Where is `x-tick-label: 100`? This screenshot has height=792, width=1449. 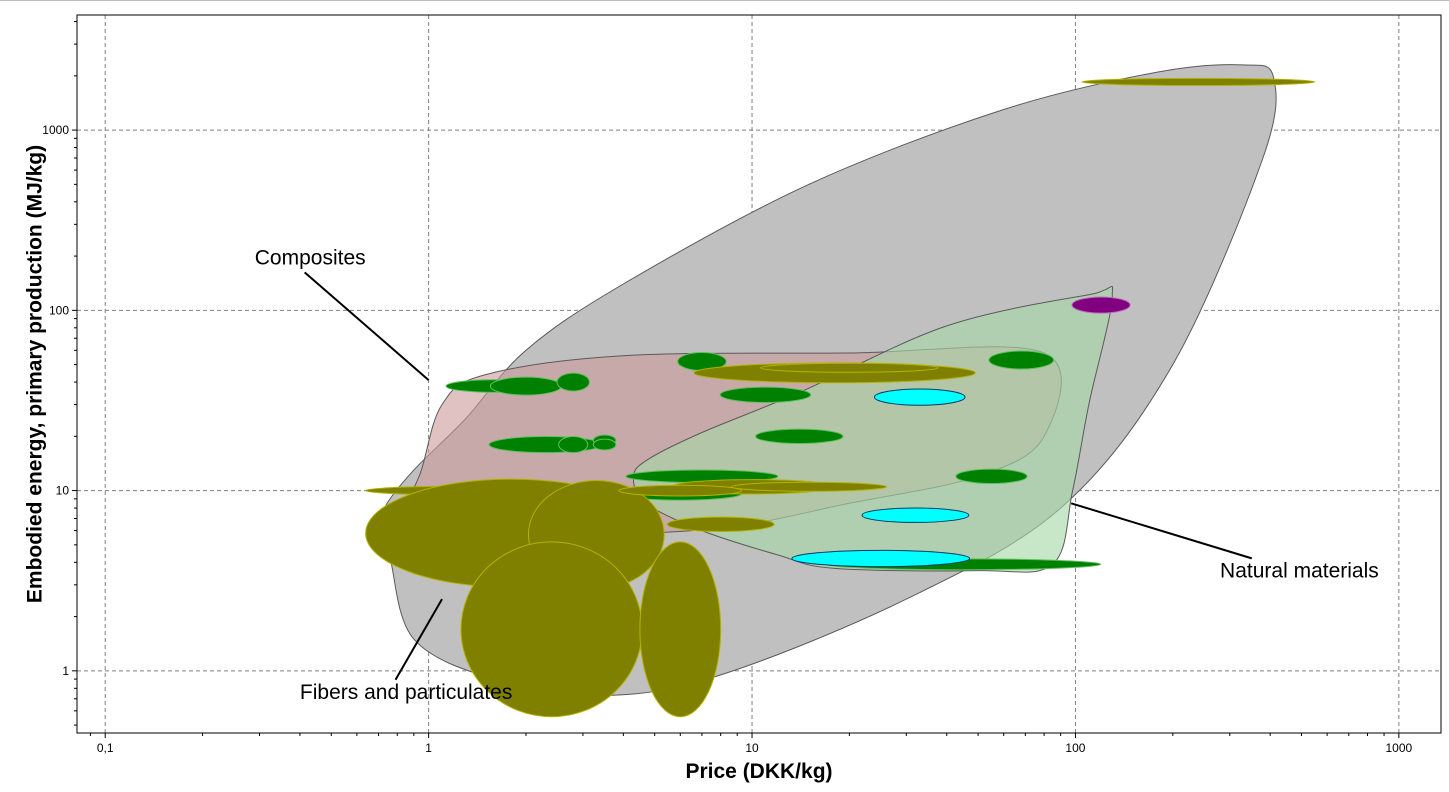 x-tick-label: 100 is located at coordinates (1075, 748).